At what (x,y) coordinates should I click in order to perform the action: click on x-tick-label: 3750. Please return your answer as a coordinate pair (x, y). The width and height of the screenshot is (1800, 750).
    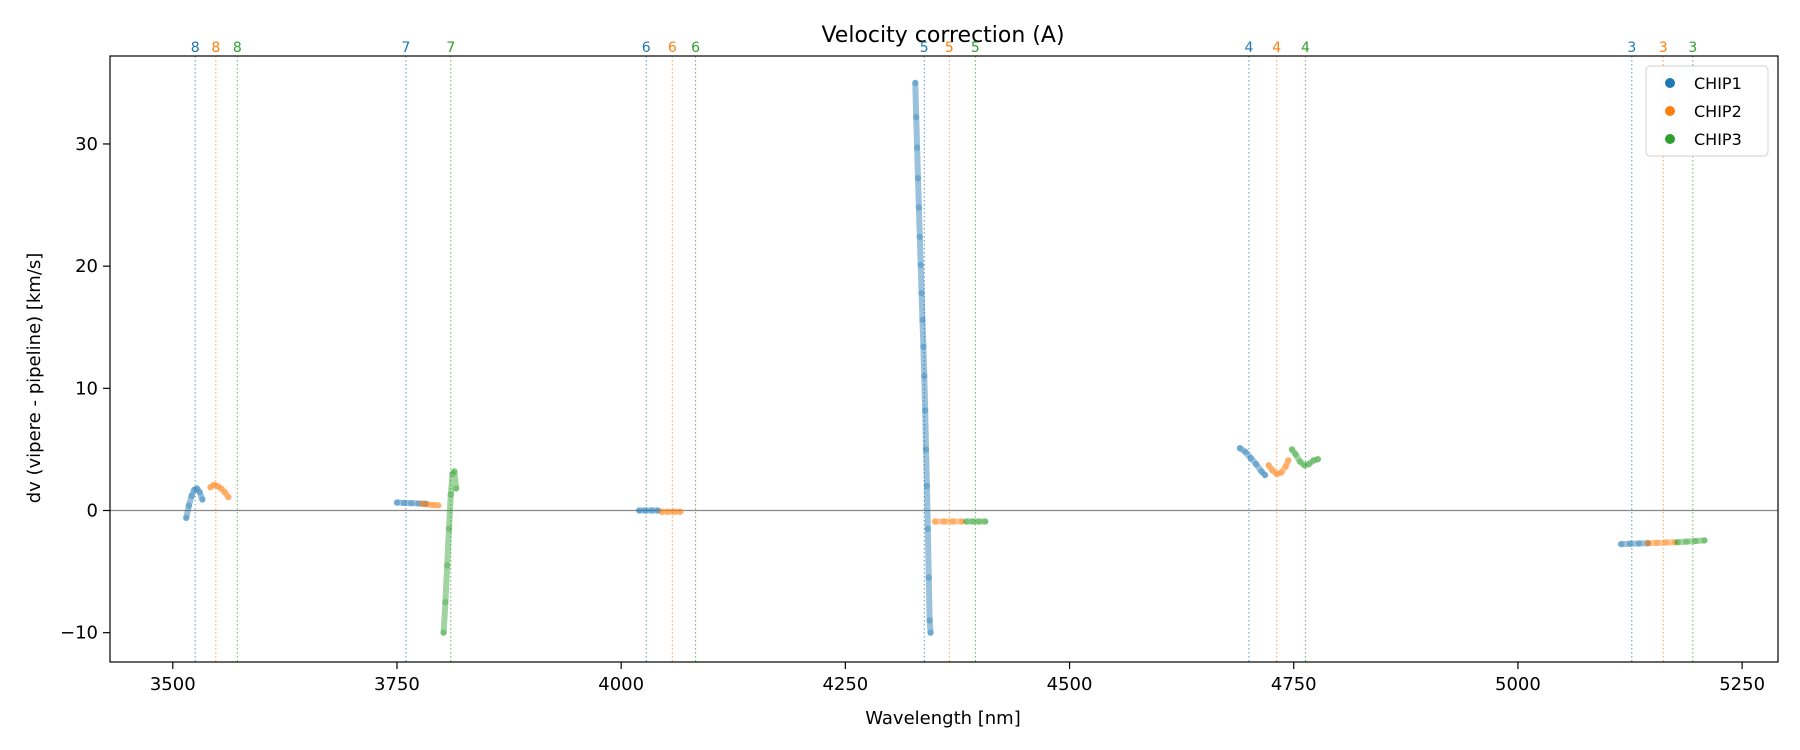
    Looking at the image, I should click on (397, 684).